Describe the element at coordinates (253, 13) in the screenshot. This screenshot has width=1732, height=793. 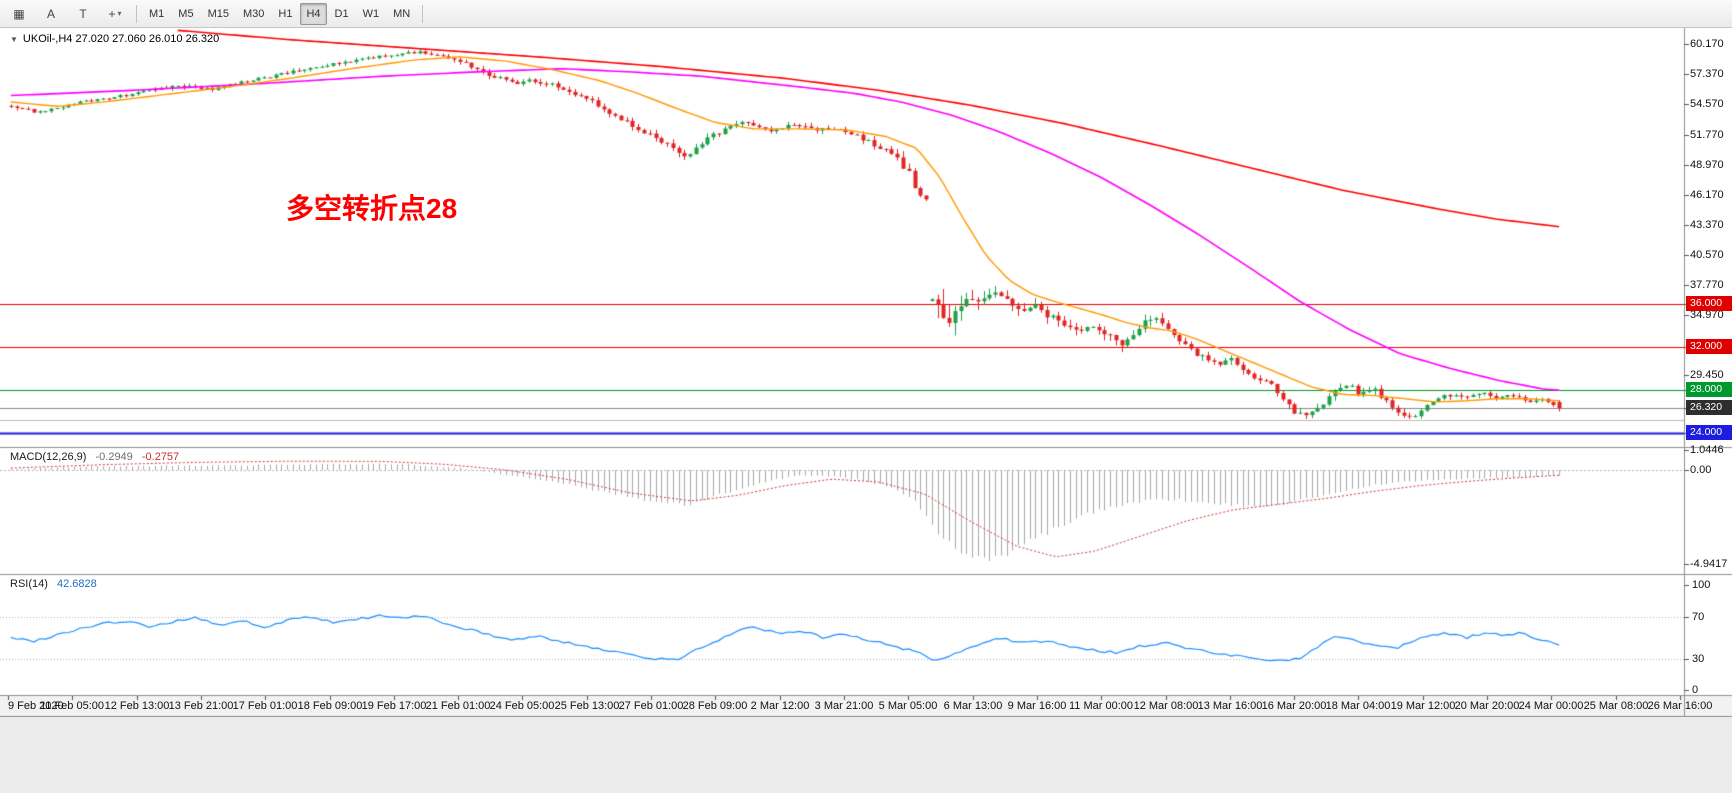
I see `tf-button-m30: M30` at that location.